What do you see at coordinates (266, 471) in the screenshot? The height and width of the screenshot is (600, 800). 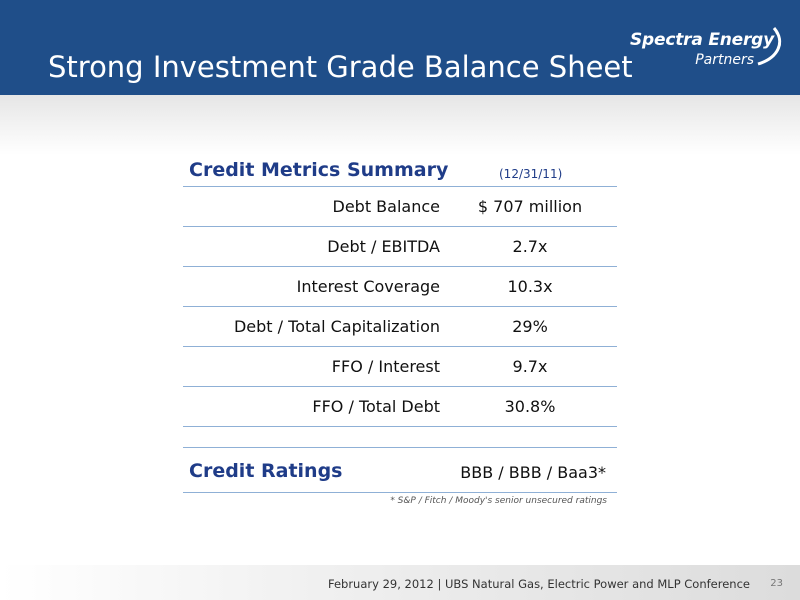 I see `ratings-heading: Credit Ratings` at bounding box center [266, 471].